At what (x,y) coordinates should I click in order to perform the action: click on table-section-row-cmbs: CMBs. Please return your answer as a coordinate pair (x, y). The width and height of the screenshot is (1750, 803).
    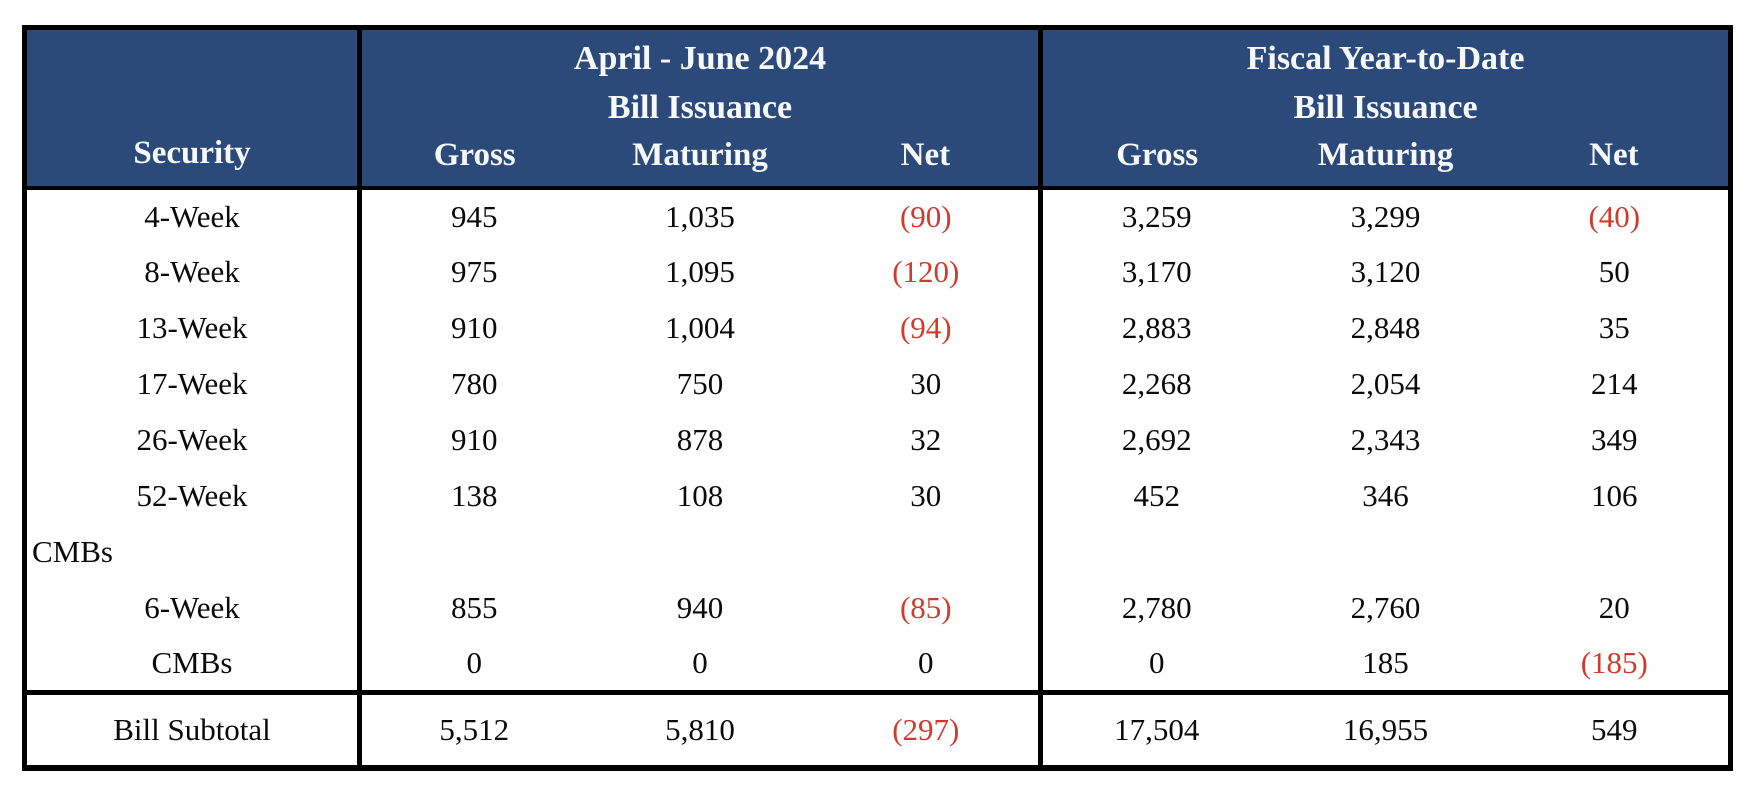
    Looking at the image, I should click on (878, 552).